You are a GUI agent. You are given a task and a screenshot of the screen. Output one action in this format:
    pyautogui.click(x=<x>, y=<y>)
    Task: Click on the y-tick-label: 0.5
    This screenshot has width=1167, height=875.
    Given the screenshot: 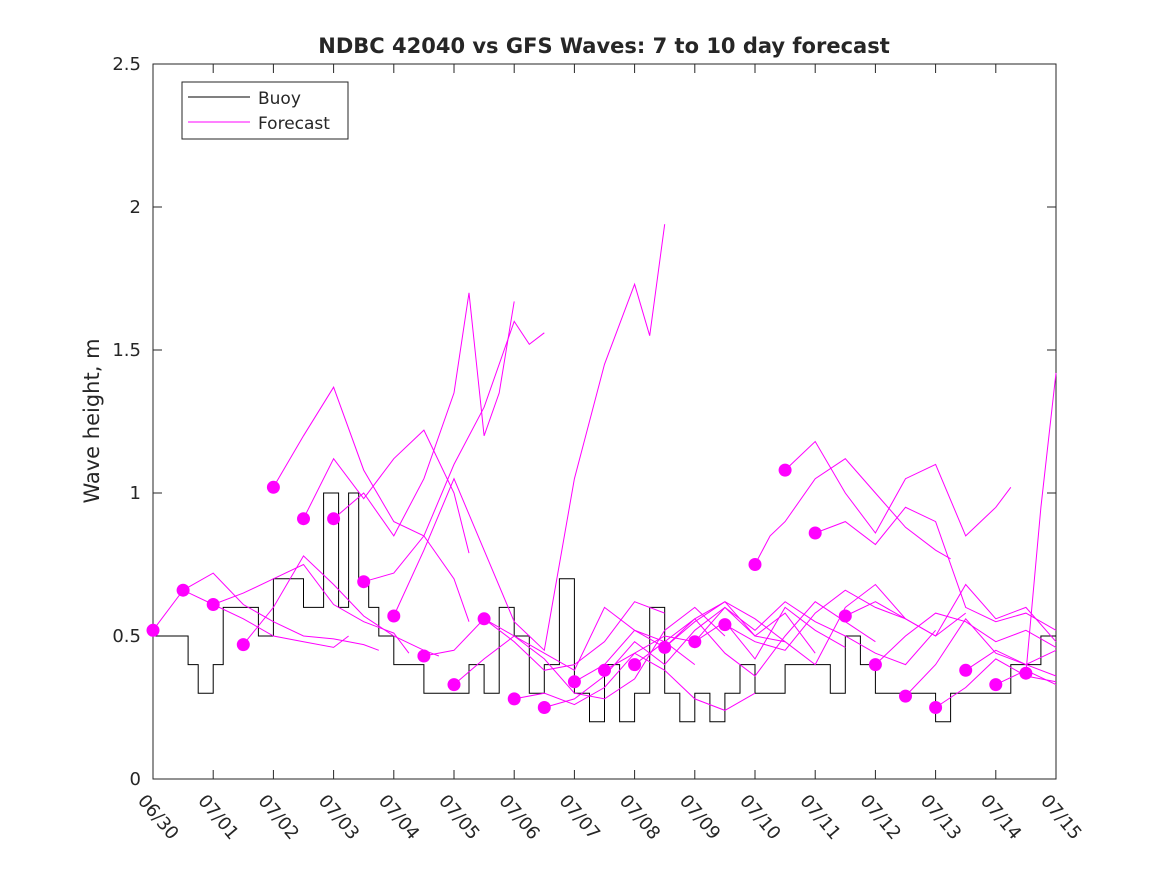 What is the action you would take?
    pyautogui.click(x=126, y=636)
    